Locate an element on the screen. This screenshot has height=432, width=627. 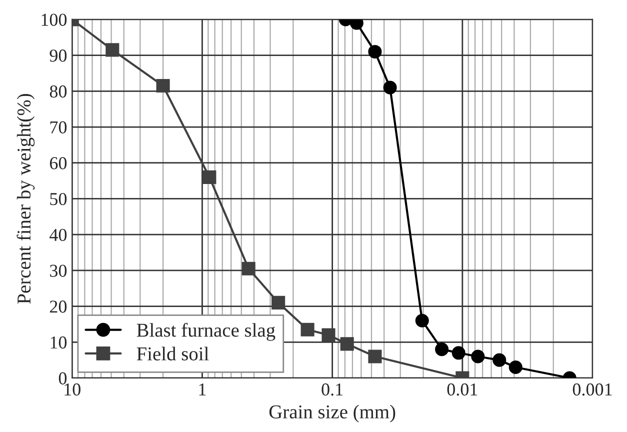
x-tick-label: 0.1 is located at coordinates (332, 389).